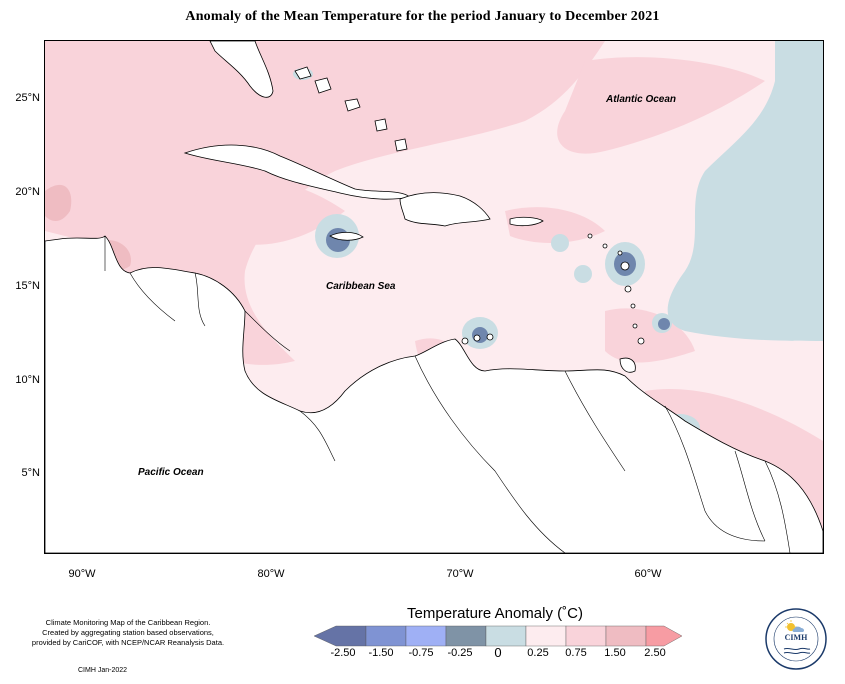 This screenshot has height=684, width=845. Describe the element at coordinates (27, 98) in the screenshot. I see `lat-label-25n: 25°N` at that location.